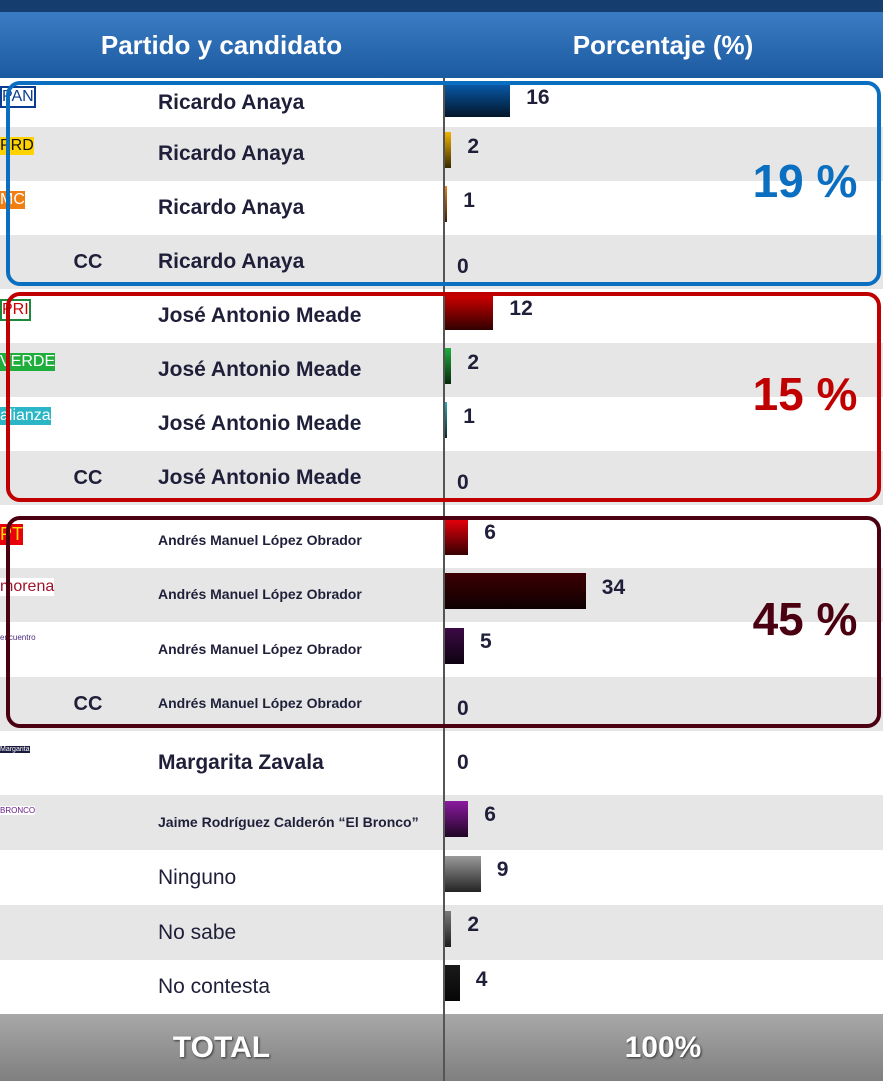  Describe the element at coordinates (481, 979) in the screenshot. I see `value-label: 4` at that location.